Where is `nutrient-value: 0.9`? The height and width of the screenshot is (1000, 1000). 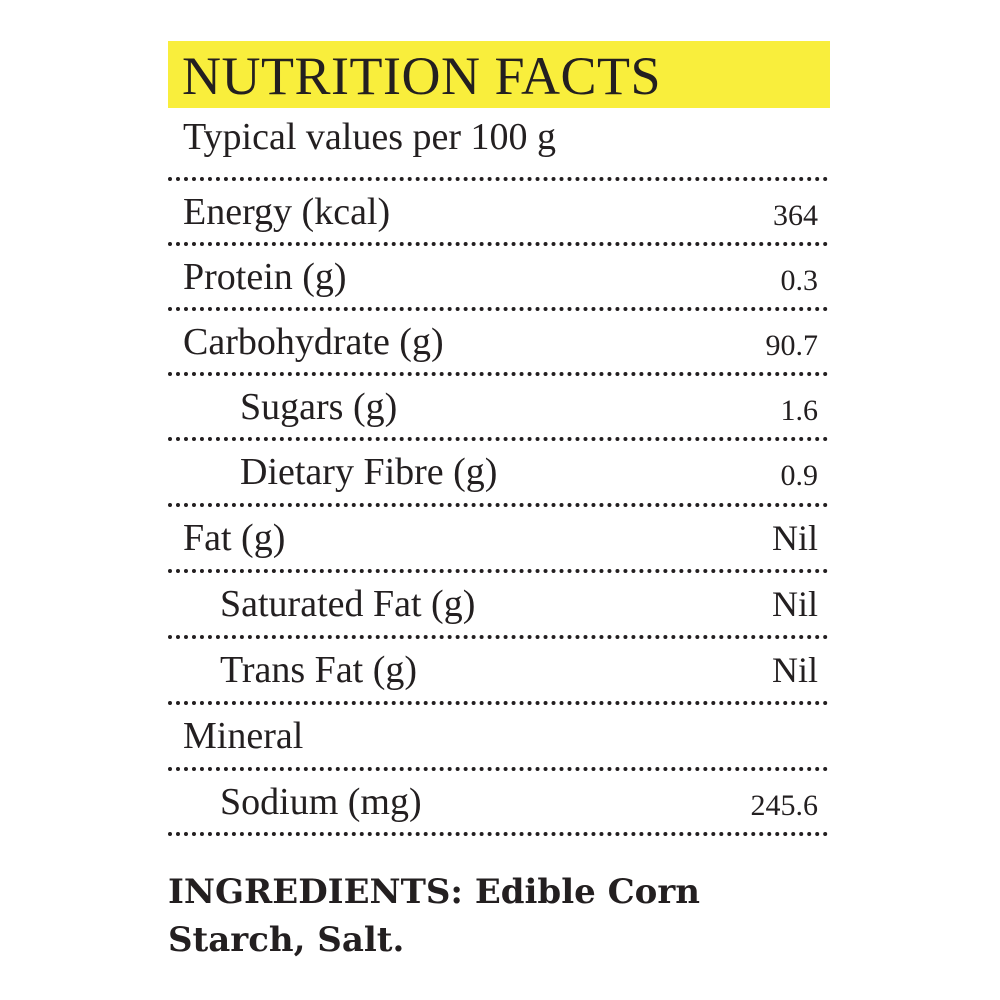
nutrient-value: 0.9 is located at coordinates (799, 475).